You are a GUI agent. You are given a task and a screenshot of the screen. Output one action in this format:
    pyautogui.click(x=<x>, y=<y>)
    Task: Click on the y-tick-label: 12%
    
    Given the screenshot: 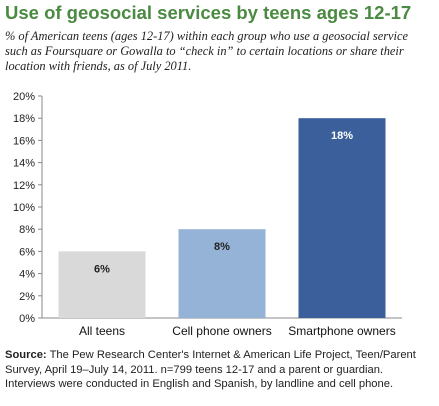 What is the action you would take?
    pyautogui.click(x=24, y=186)
    